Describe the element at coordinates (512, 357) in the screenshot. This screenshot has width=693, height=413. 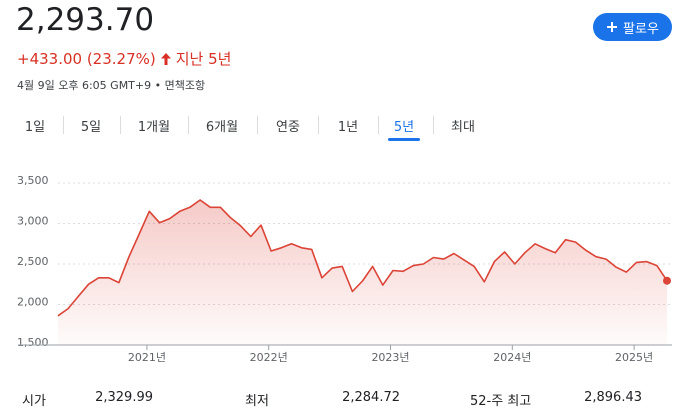
I see `x-tick-label: 2024년` at that location.